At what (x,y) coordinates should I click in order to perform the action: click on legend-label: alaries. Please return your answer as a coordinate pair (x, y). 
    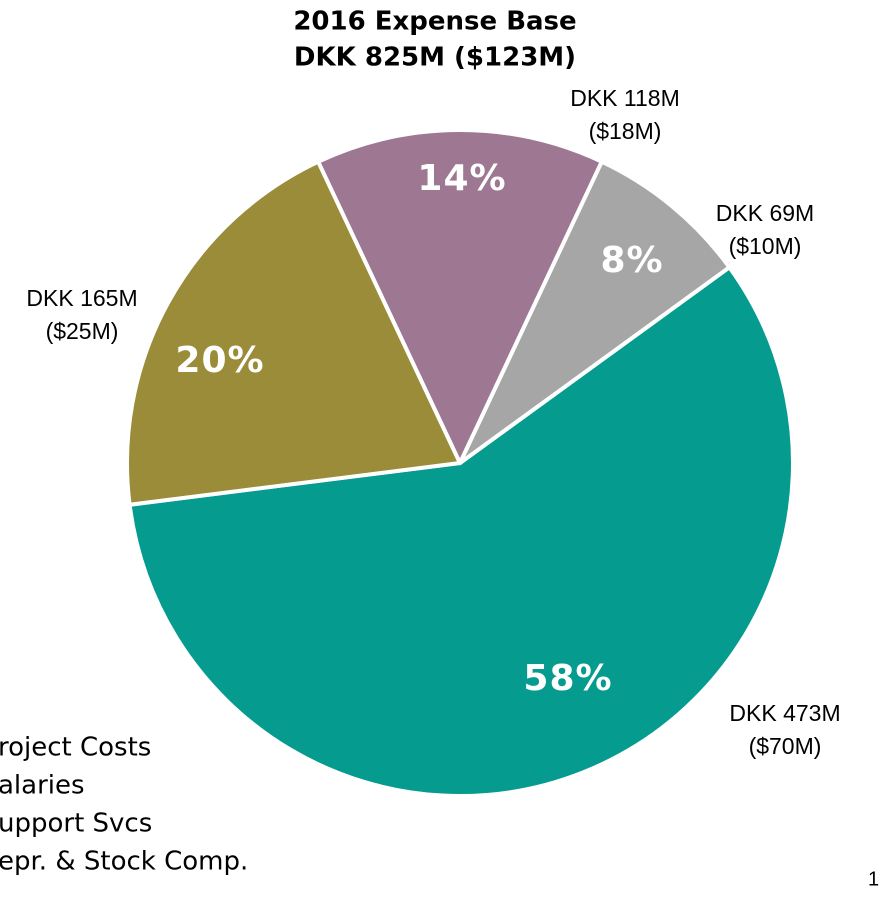
    Looking at the image, I should click on (42, 786).